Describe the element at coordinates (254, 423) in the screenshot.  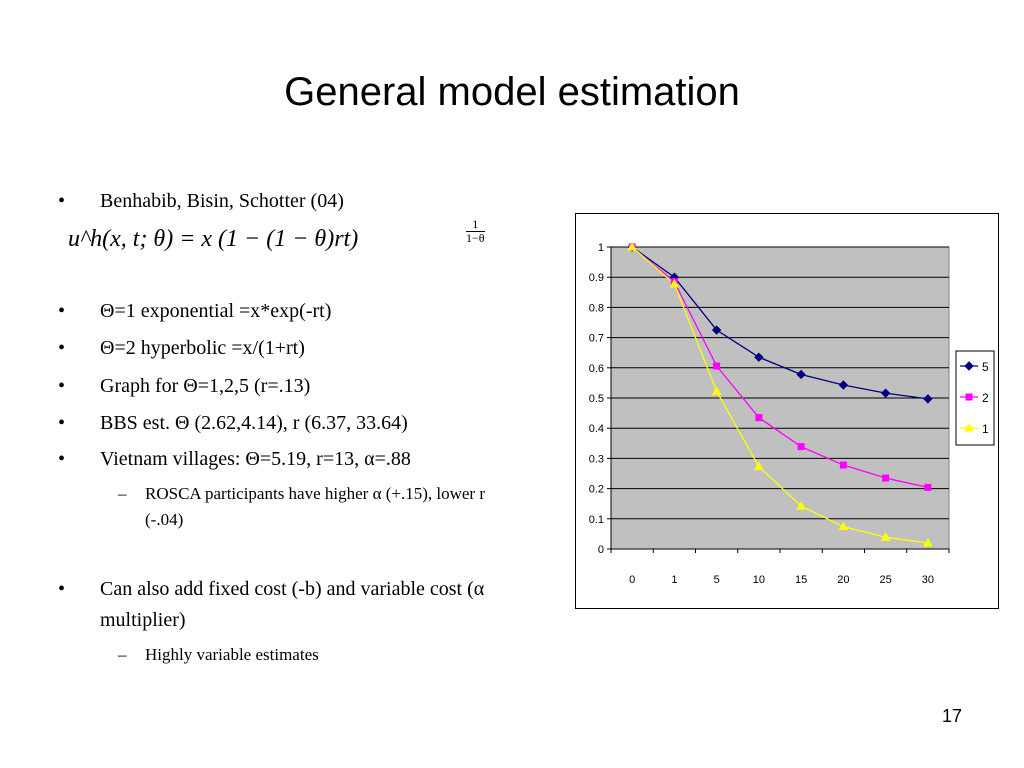
I see `bullet-text: BBS est. Θ (2.62,4.14), r (6.37, 33.64)` at that location.